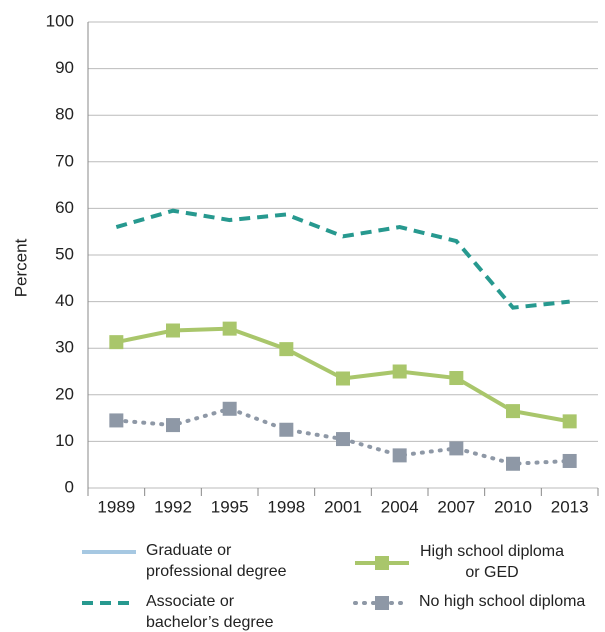  Describe the element at coordinates (64, 347) in the screenshot. I see `y-tick-label: 30` at that location.